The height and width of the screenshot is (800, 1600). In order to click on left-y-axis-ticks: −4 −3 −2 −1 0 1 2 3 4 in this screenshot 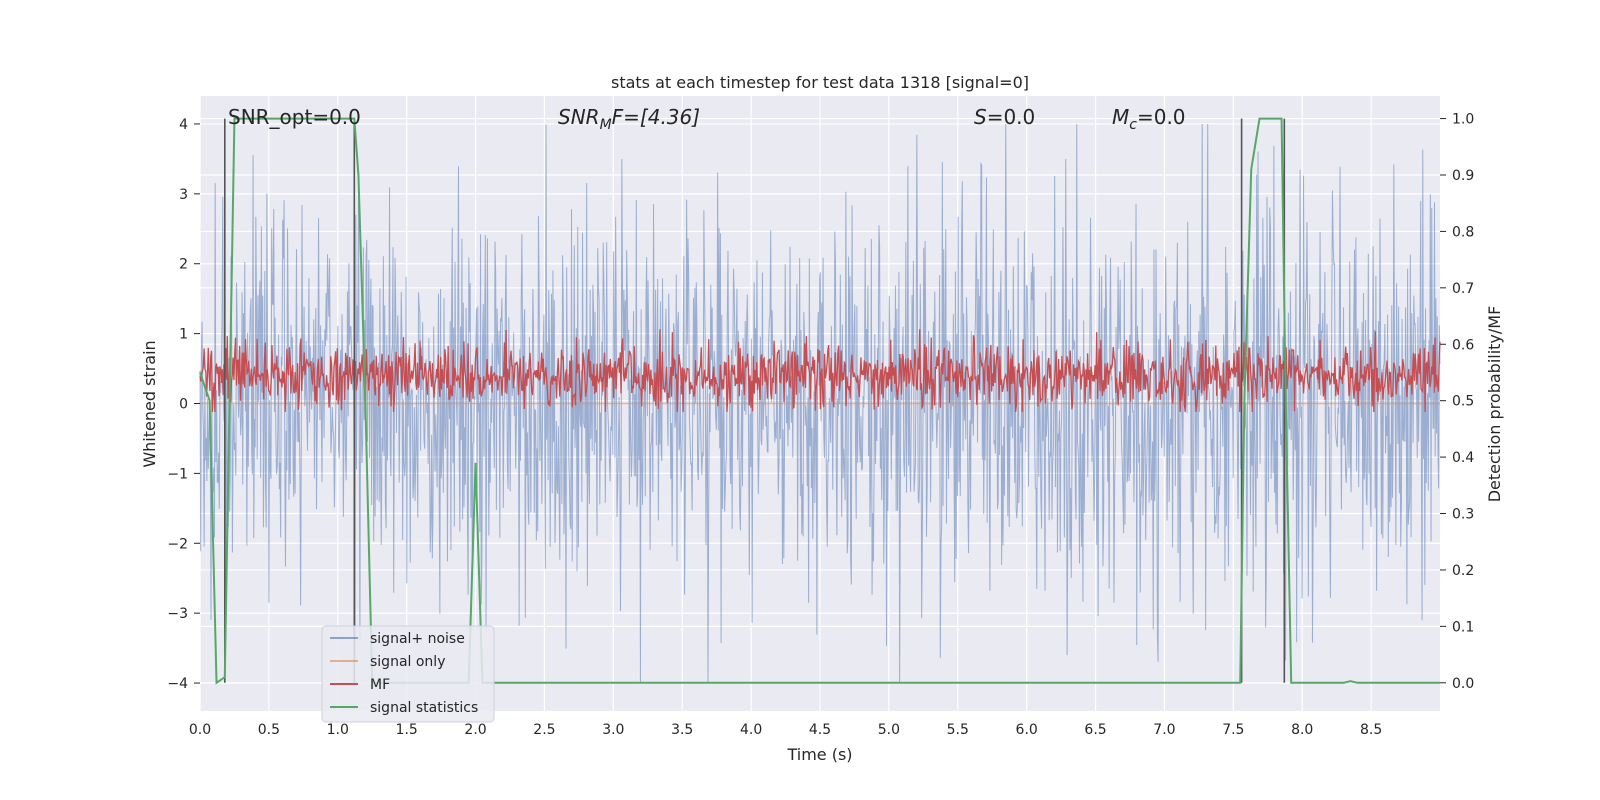, I will do `click(183, 404)`.